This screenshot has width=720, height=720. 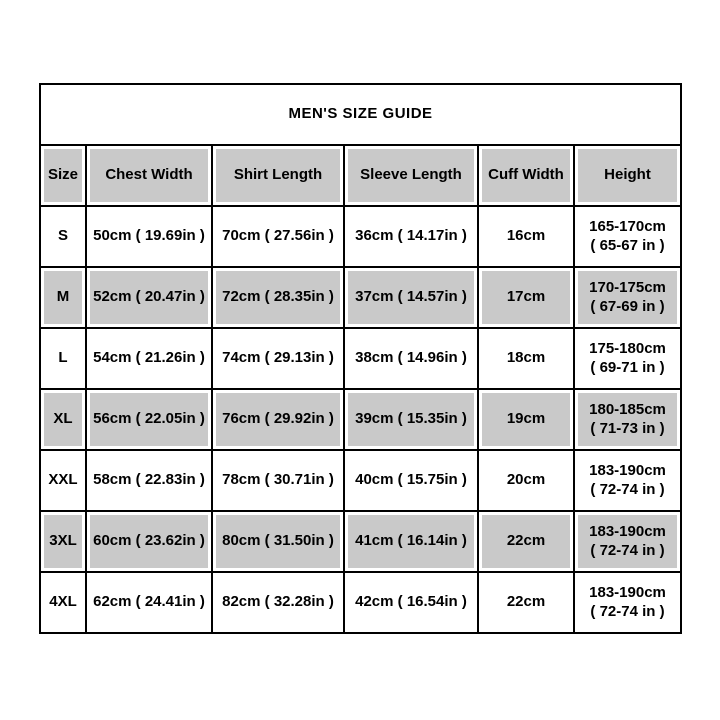 What do you see at coordinates (63, 480) in the screenshot?
I see `size-cell: XXL` at bounding box center [63, 480].